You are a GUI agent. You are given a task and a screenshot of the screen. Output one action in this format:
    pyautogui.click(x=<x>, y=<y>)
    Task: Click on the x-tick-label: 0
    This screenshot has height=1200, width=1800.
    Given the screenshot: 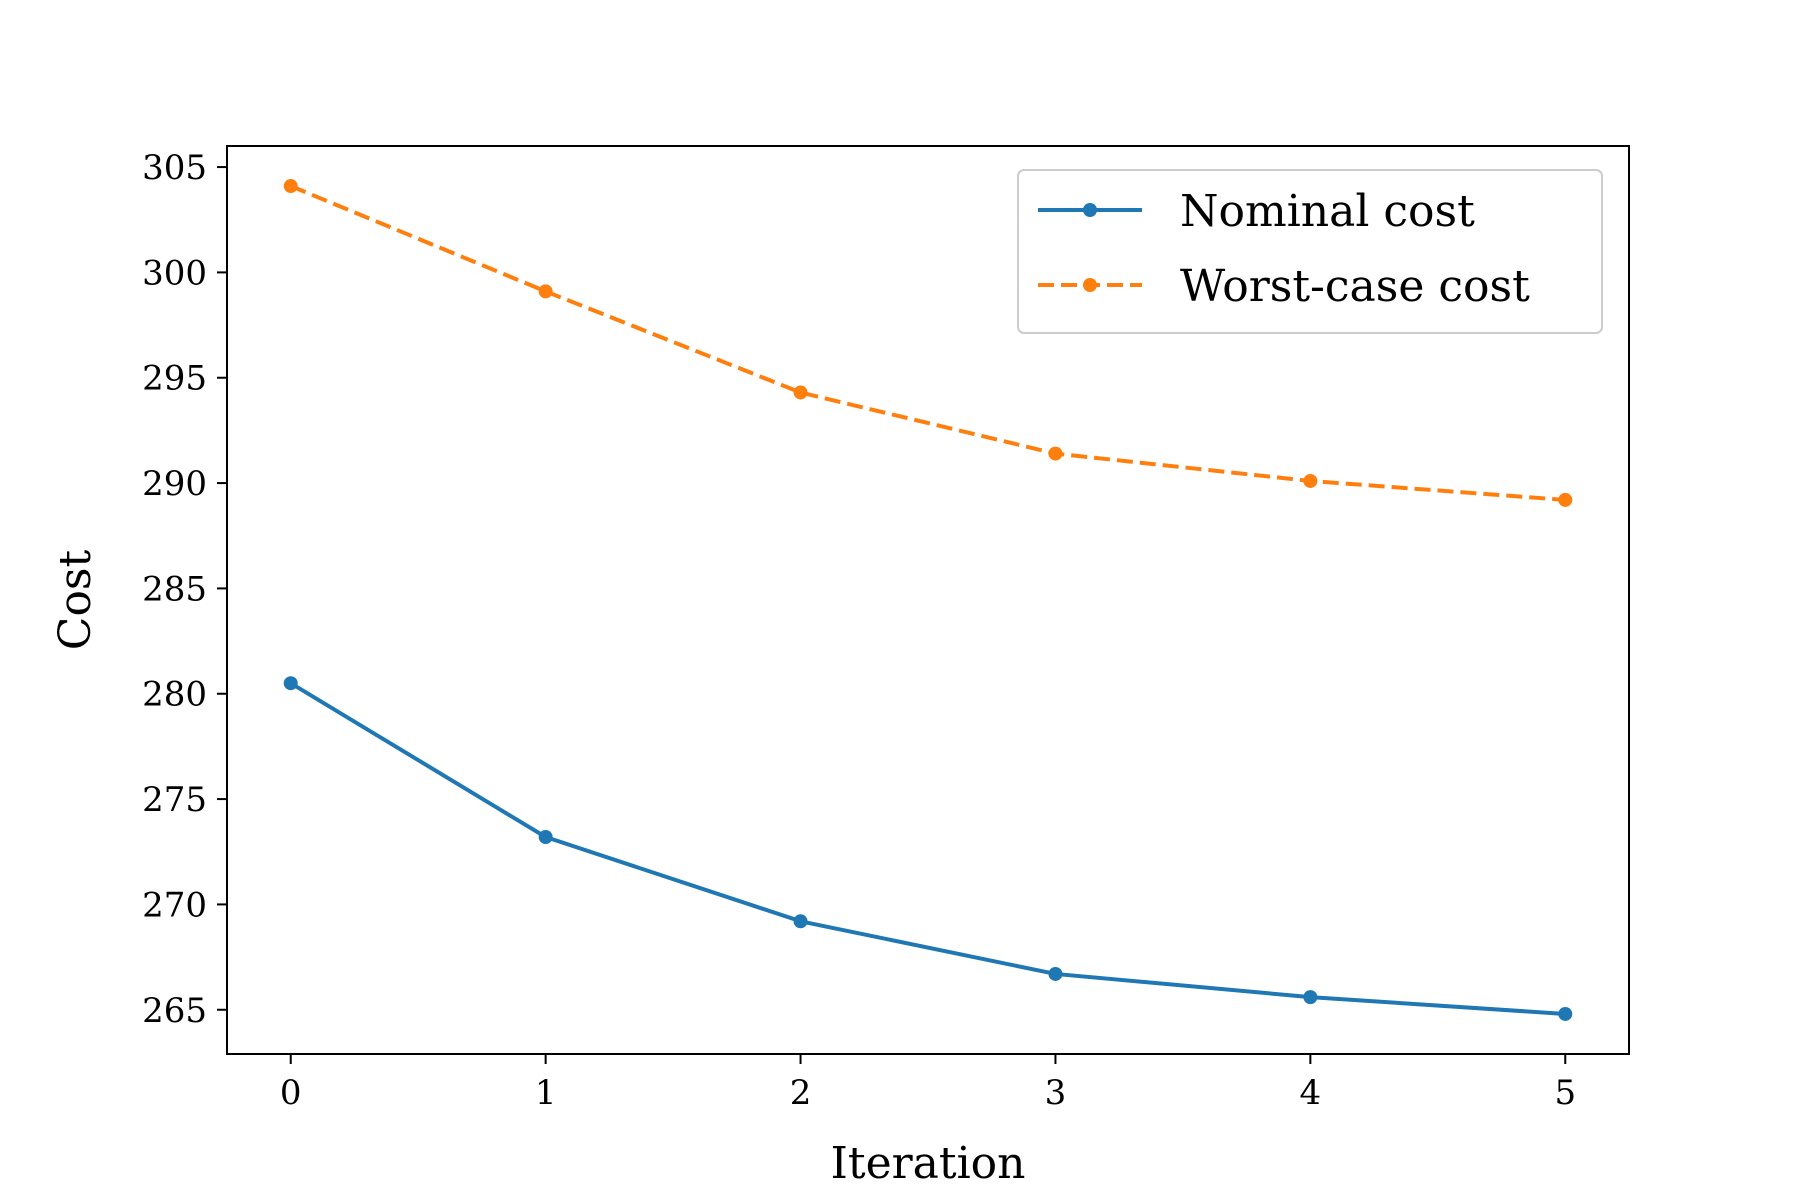 What is the action you would take?
    pyautogui.click(x=291, y=1093)
    